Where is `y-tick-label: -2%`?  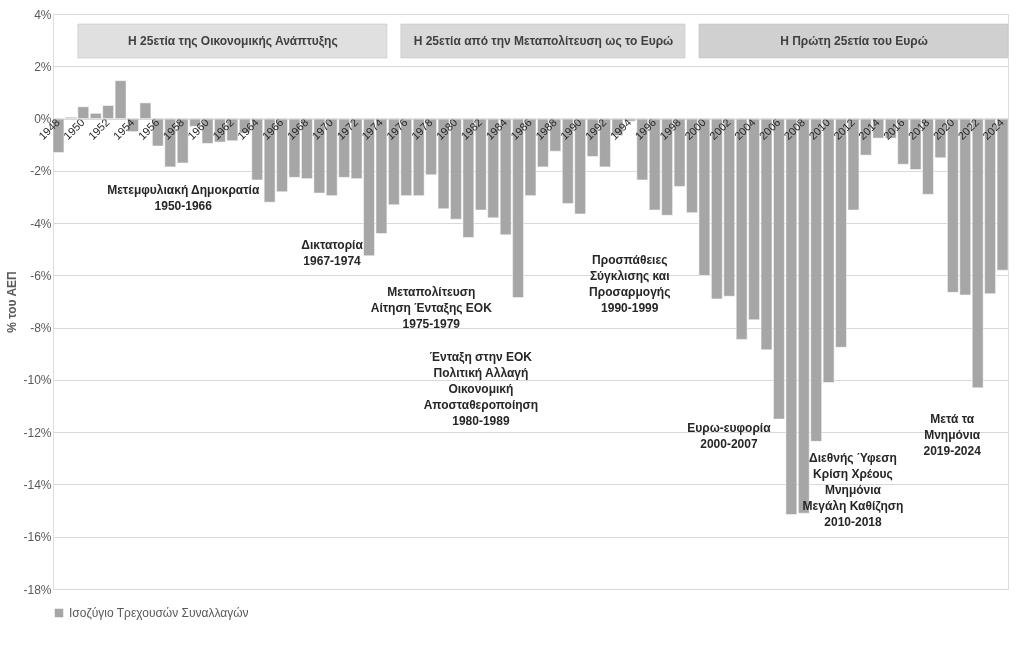 y-tick-label: -2% is located at coordinates (41, 171).